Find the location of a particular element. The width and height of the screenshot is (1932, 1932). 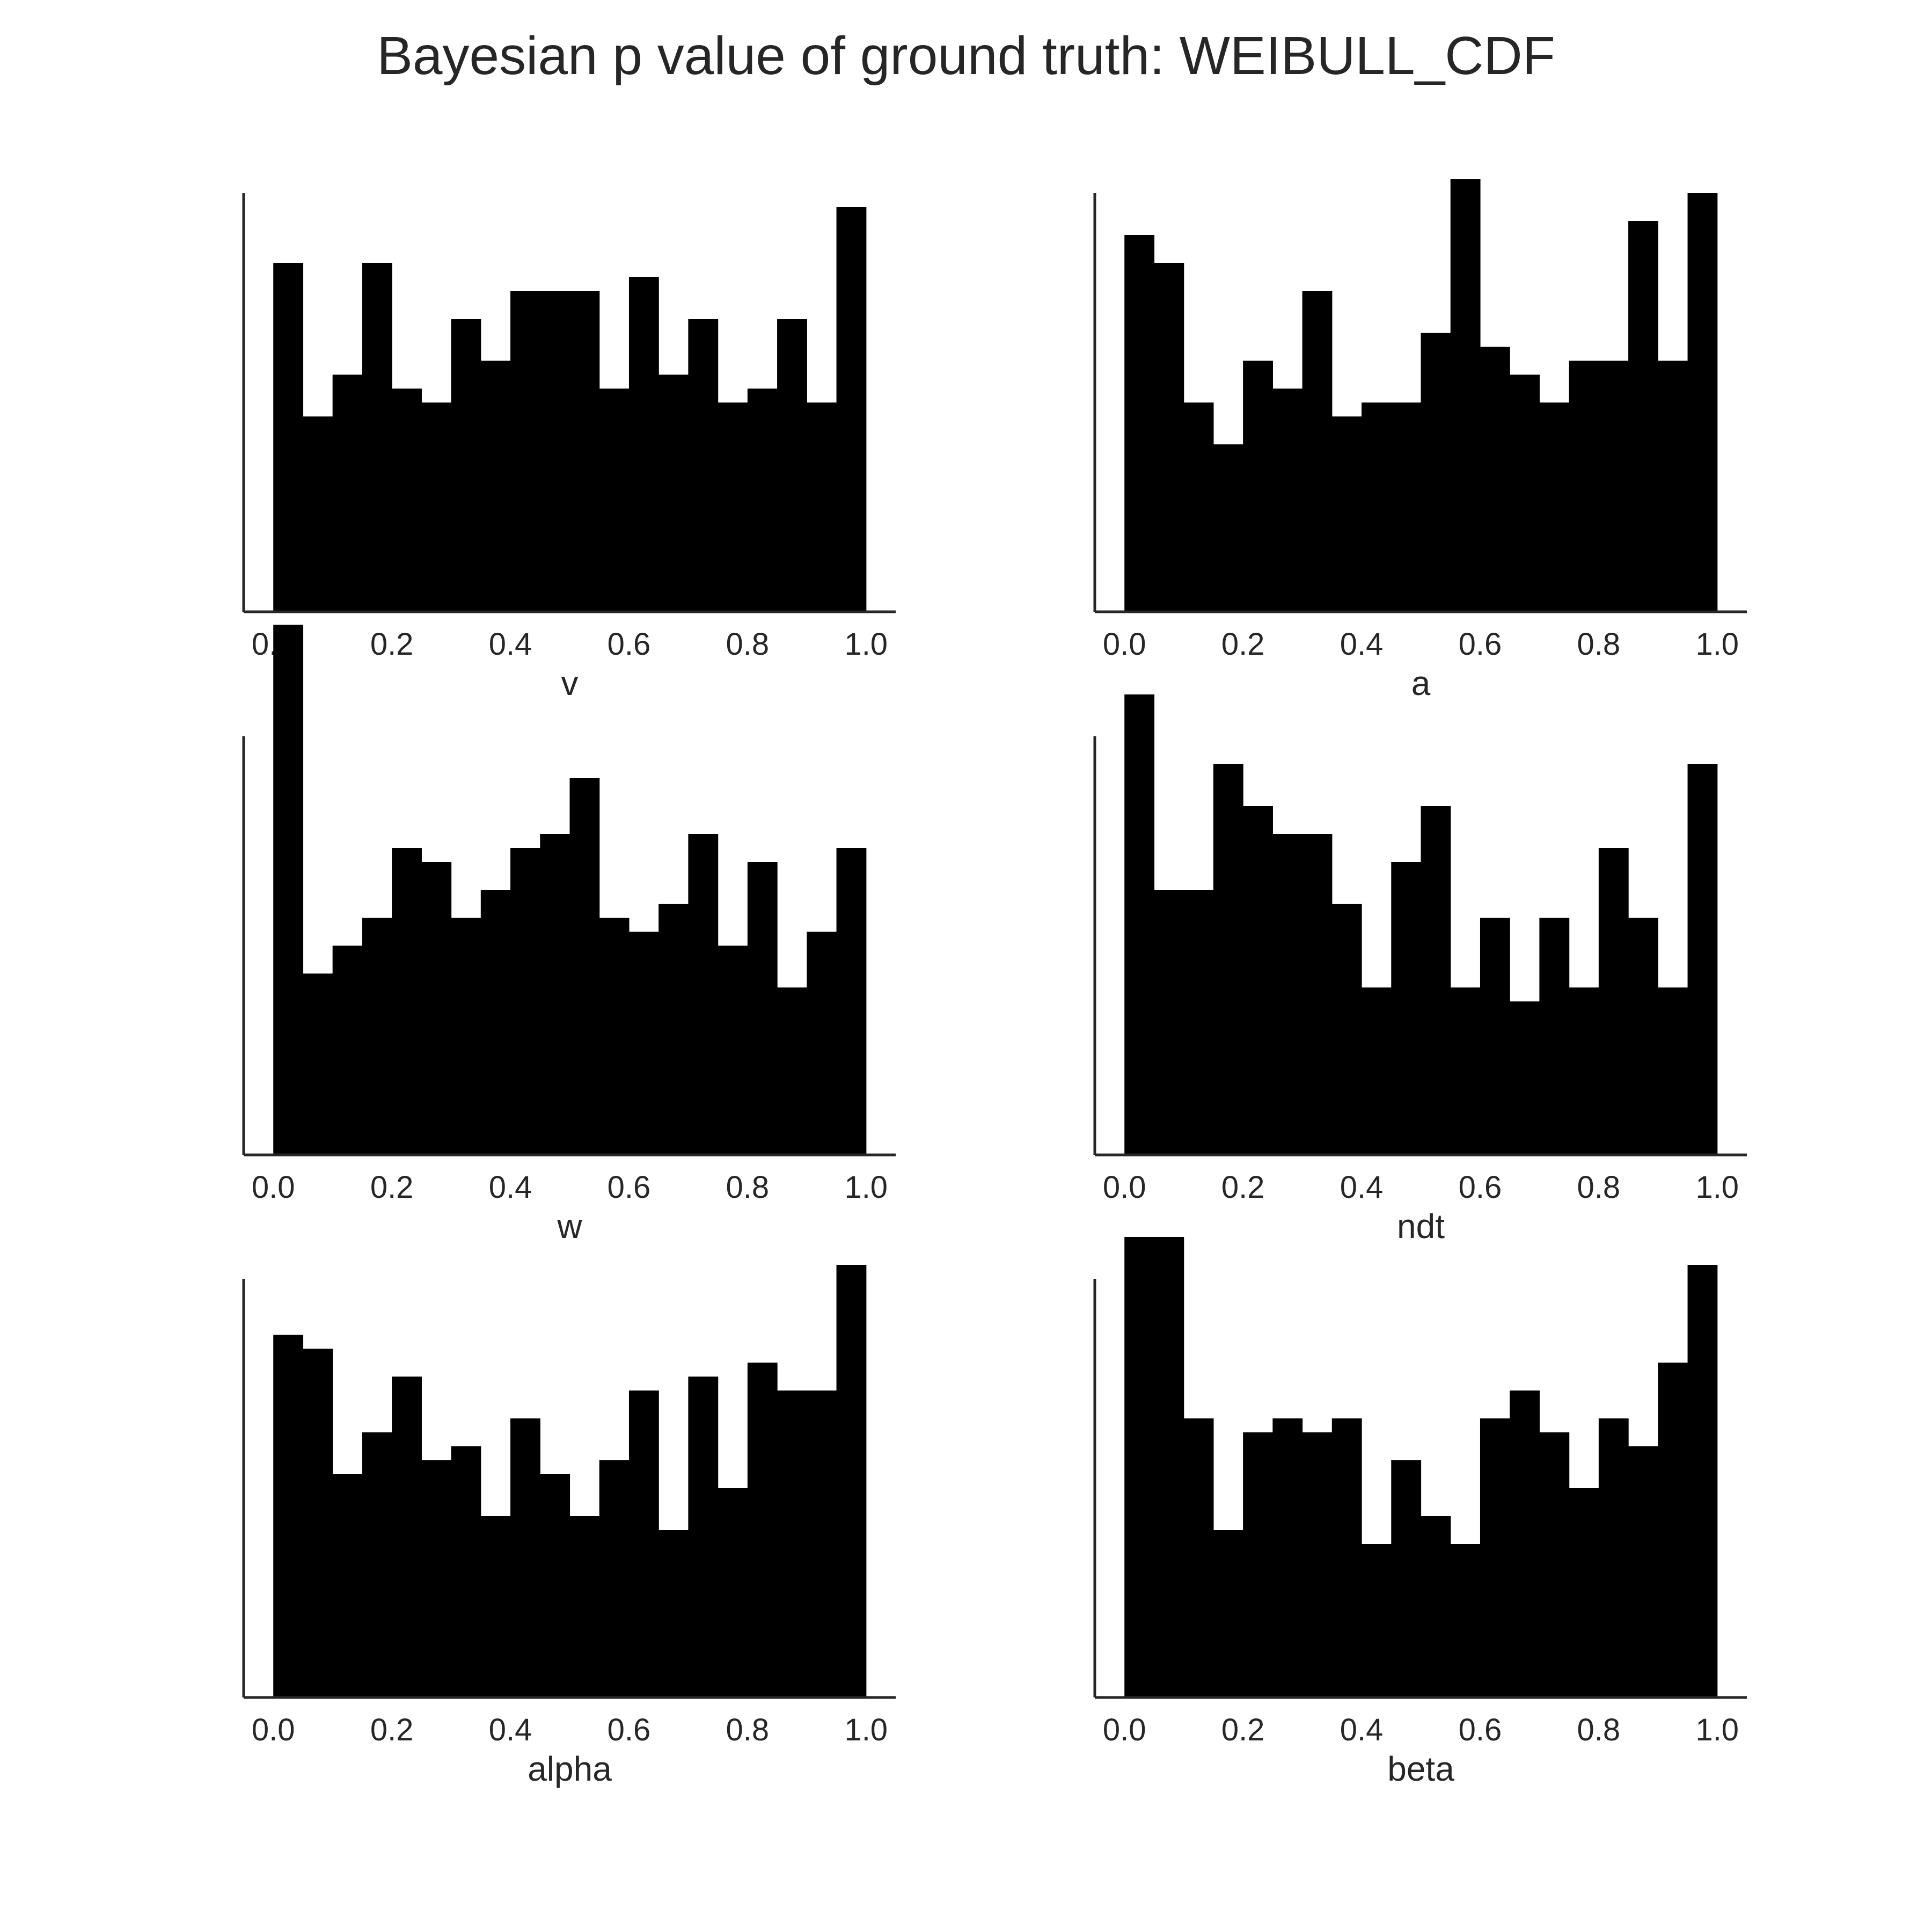

subplot-a: 0.0 0.2 0.4 0.6 0.8 1.0 a is located at coordinates (1420, 440).